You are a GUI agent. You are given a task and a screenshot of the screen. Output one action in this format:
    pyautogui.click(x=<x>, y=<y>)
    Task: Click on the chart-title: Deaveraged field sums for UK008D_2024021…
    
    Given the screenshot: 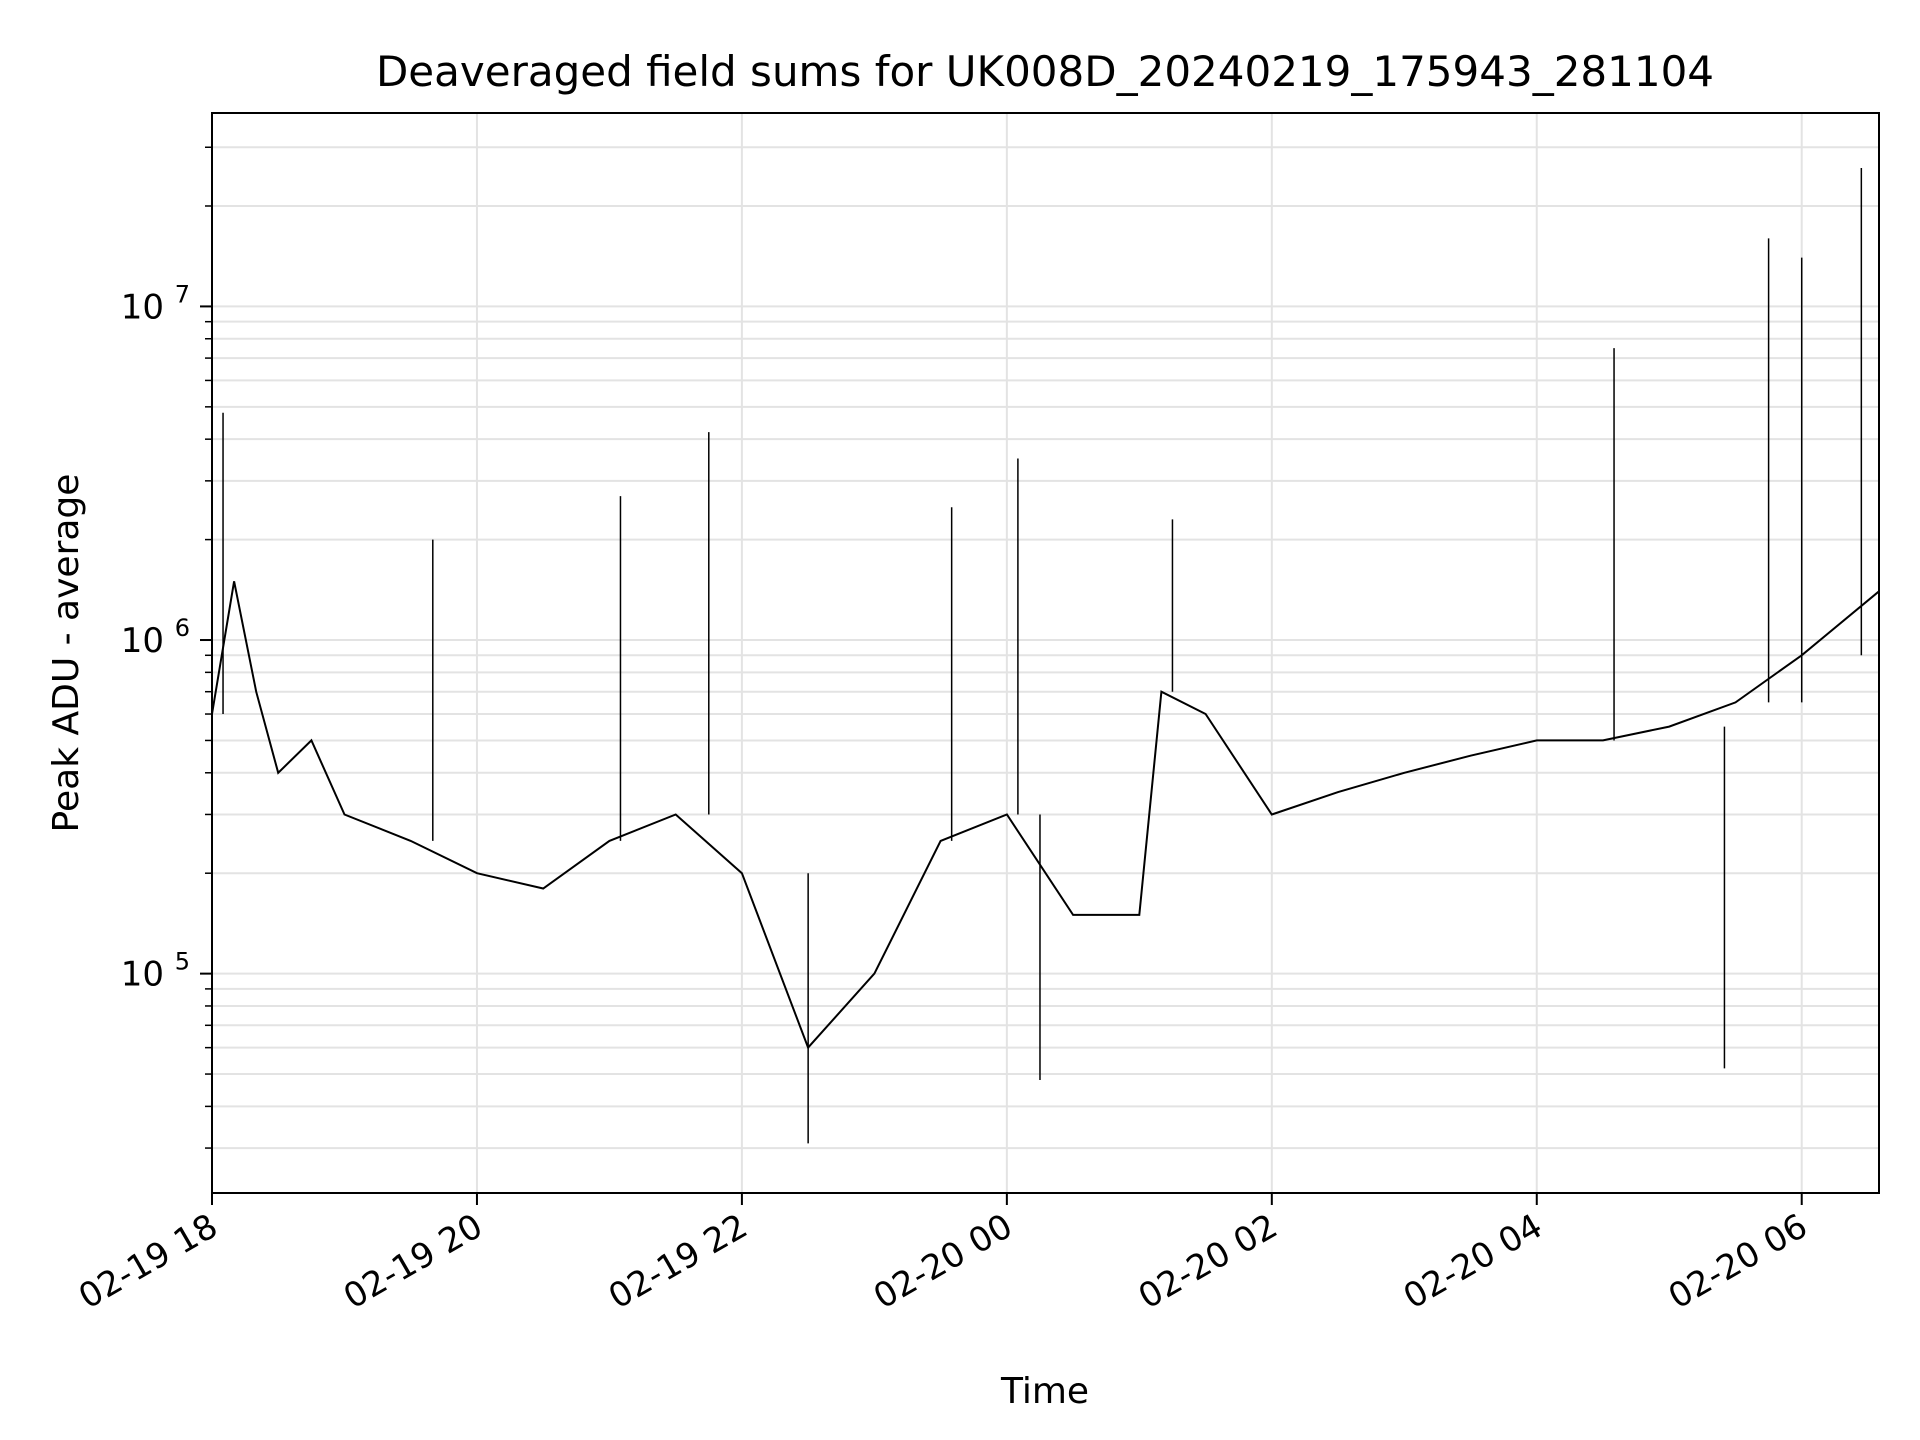 What is the action you would take?
    pyautogui.click(x=1045, y=71)
    